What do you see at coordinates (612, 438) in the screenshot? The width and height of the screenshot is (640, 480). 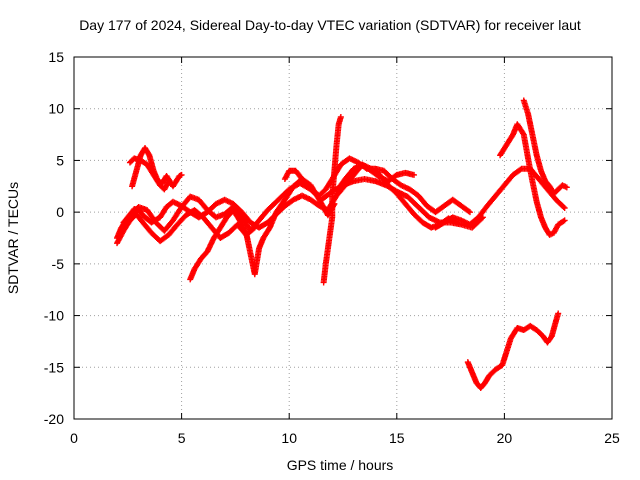 I see `x-tick-label: 25` at bounding box center [612, 438].